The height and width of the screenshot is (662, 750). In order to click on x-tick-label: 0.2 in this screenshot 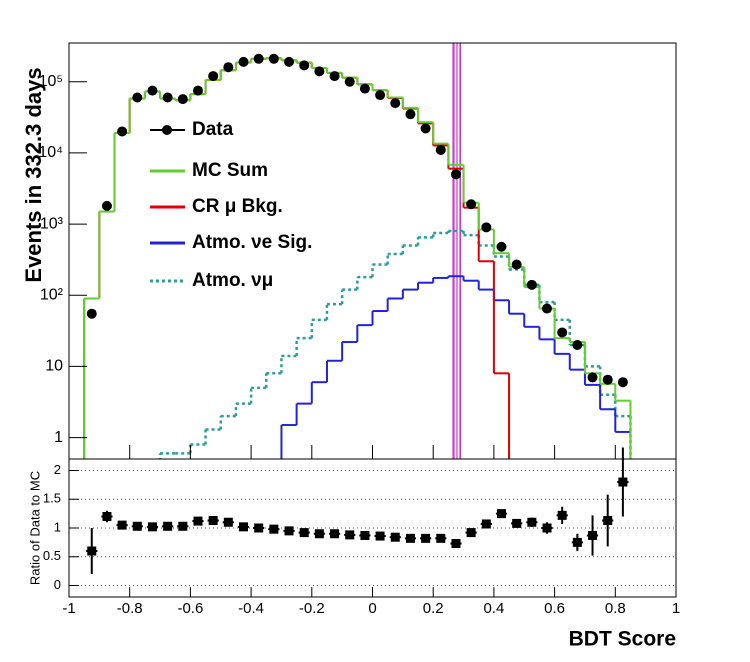, I will do `click(433, 608)`.